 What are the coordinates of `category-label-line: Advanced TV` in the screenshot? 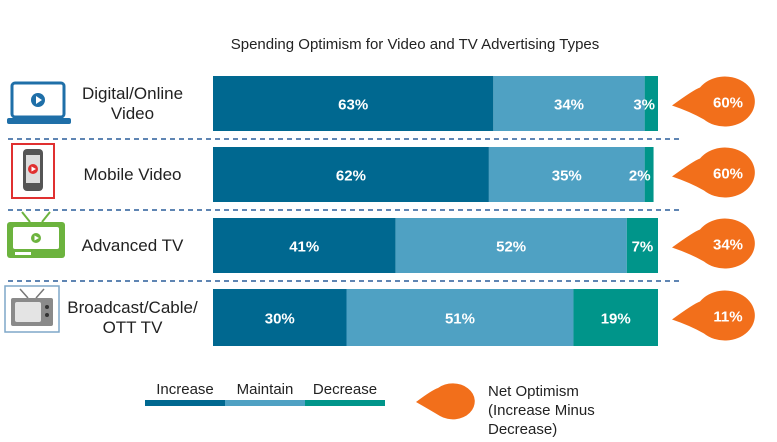 It's located at (132, 245).